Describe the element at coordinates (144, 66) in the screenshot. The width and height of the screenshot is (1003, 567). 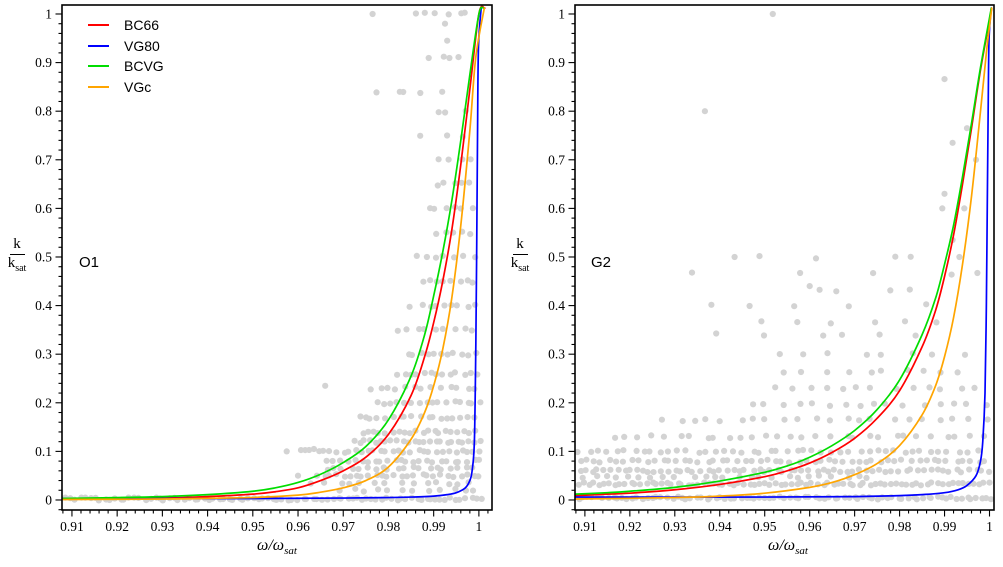
I see `legend-label-bcvg: BCVG` at that location.